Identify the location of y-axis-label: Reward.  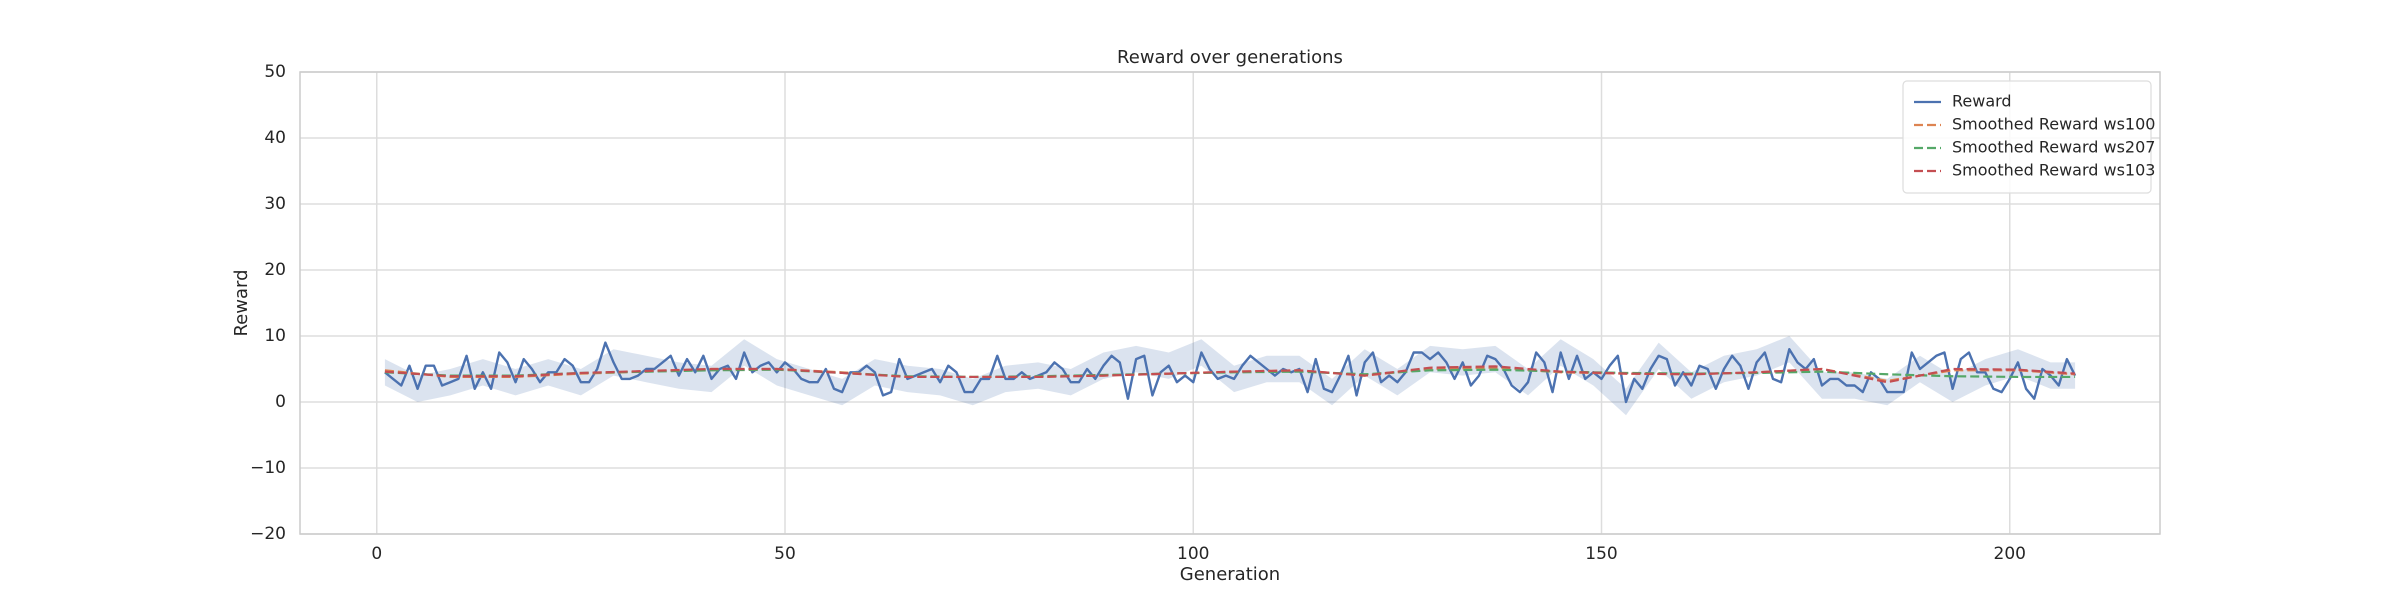
(241, 302).